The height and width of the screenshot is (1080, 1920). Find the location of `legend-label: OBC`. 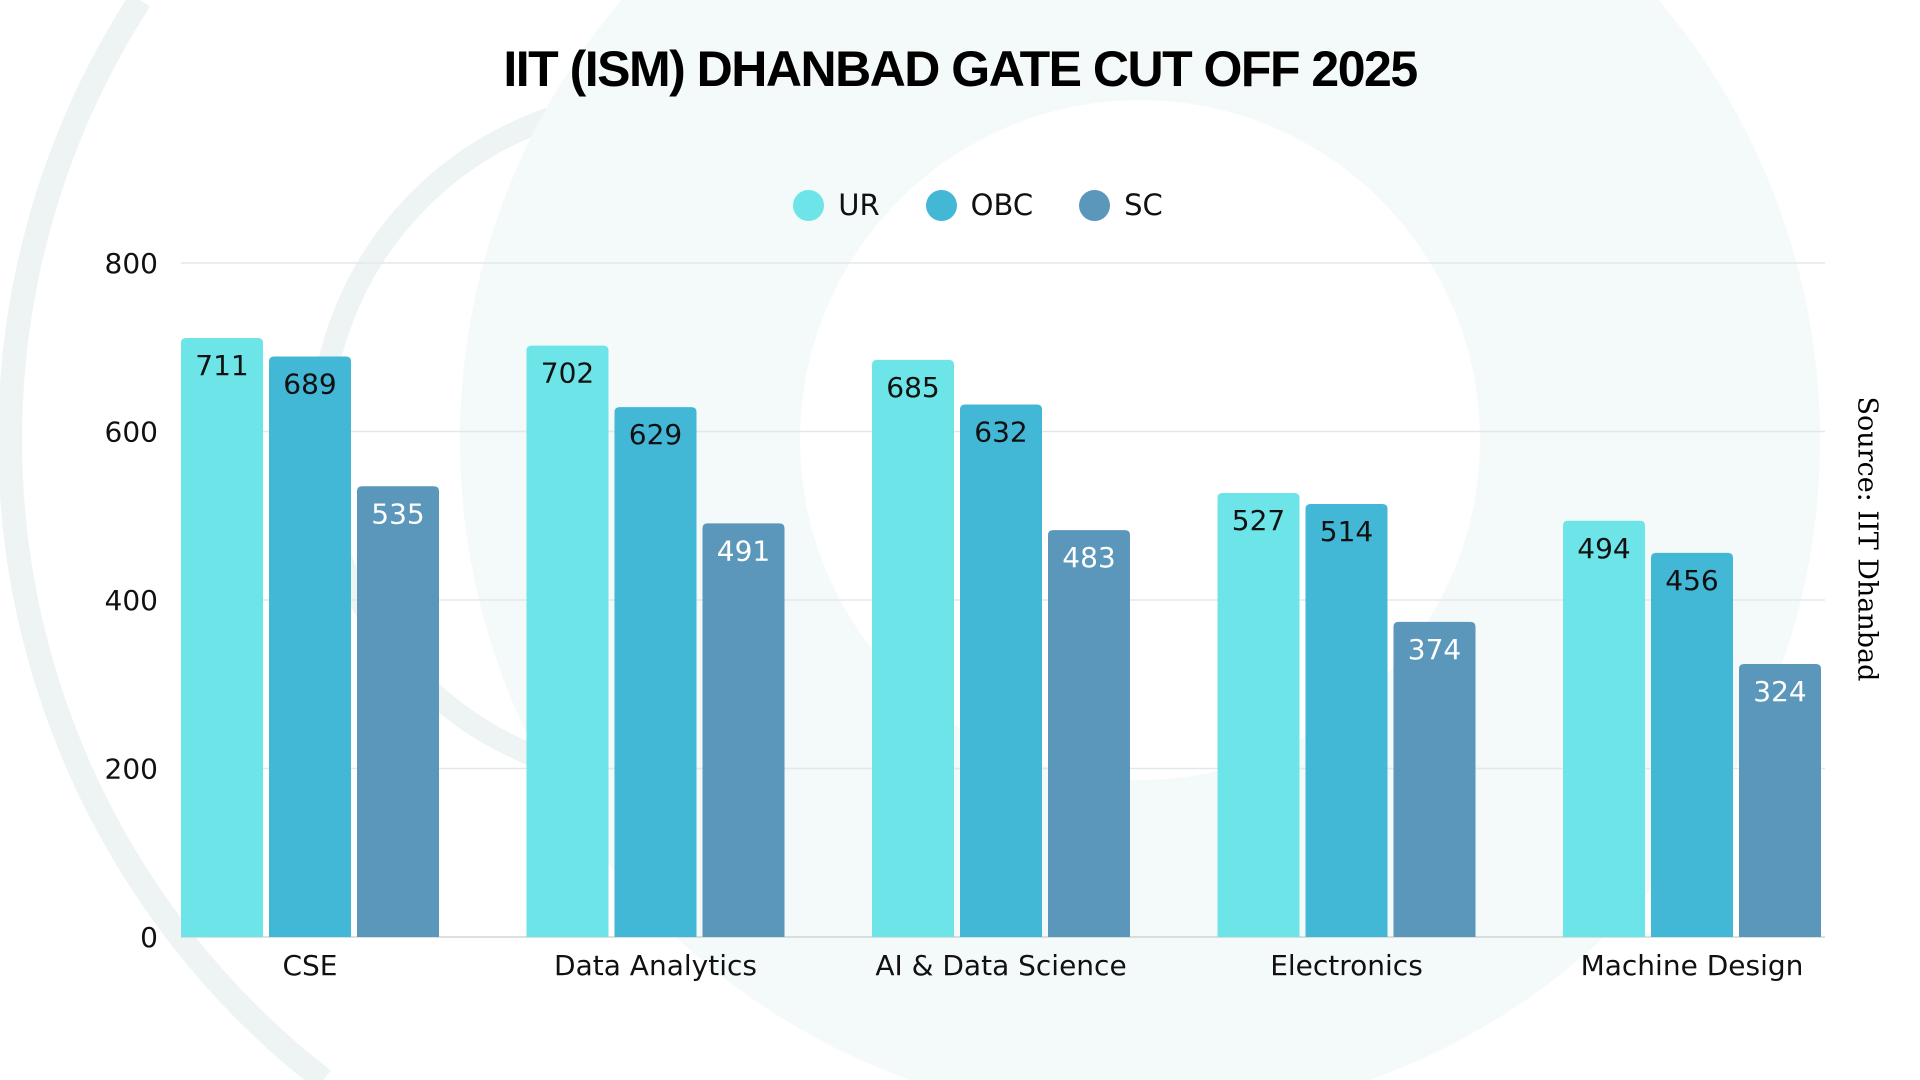

legend-label: OBC is located at coordinates (1002, 205).